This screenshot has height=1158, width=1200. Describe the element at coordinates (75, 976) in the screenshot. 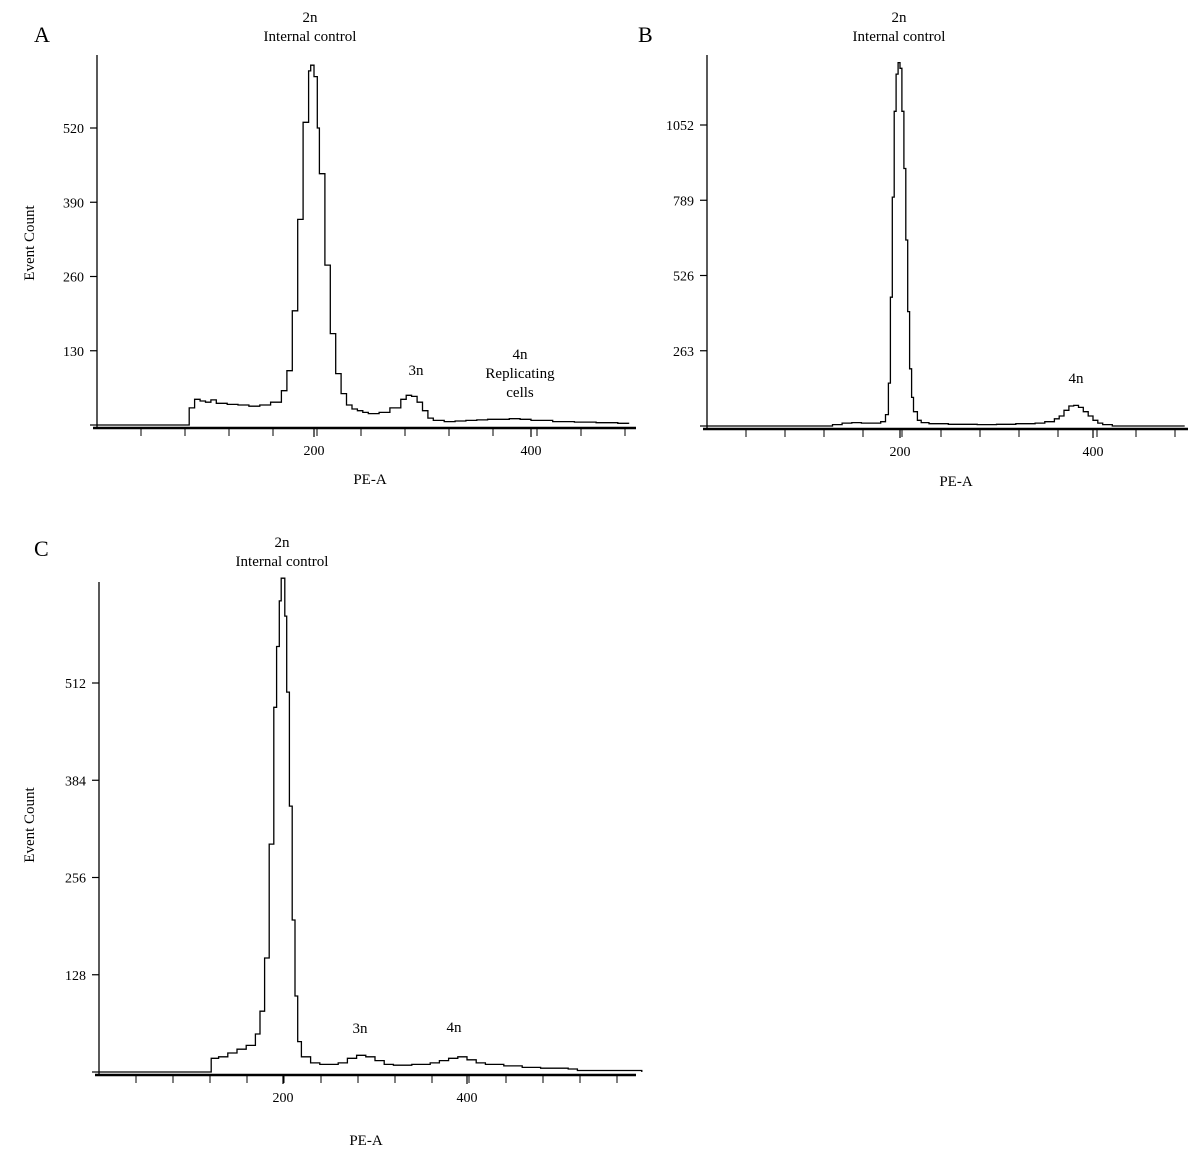

I see `y-tick-label: 128` at that location.